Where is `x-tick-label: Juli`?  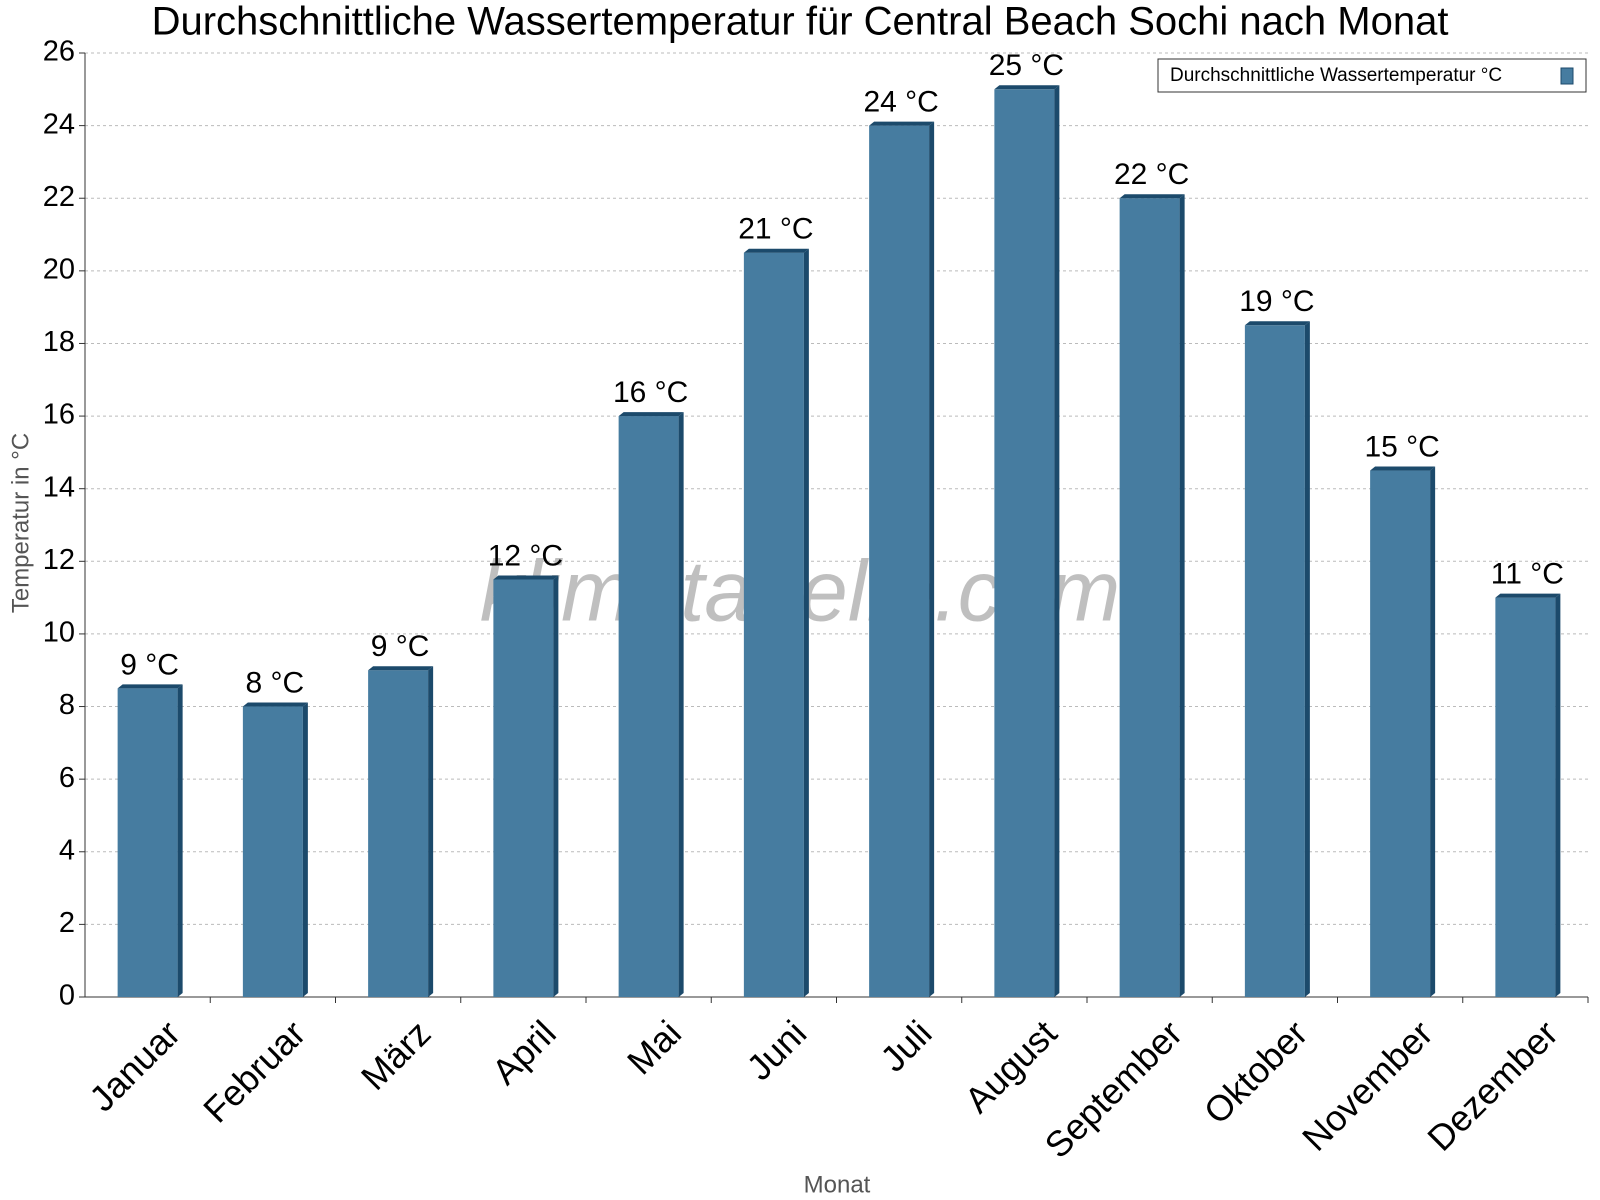
x-tick-label: Juli is located at coordinates (905, 1045).